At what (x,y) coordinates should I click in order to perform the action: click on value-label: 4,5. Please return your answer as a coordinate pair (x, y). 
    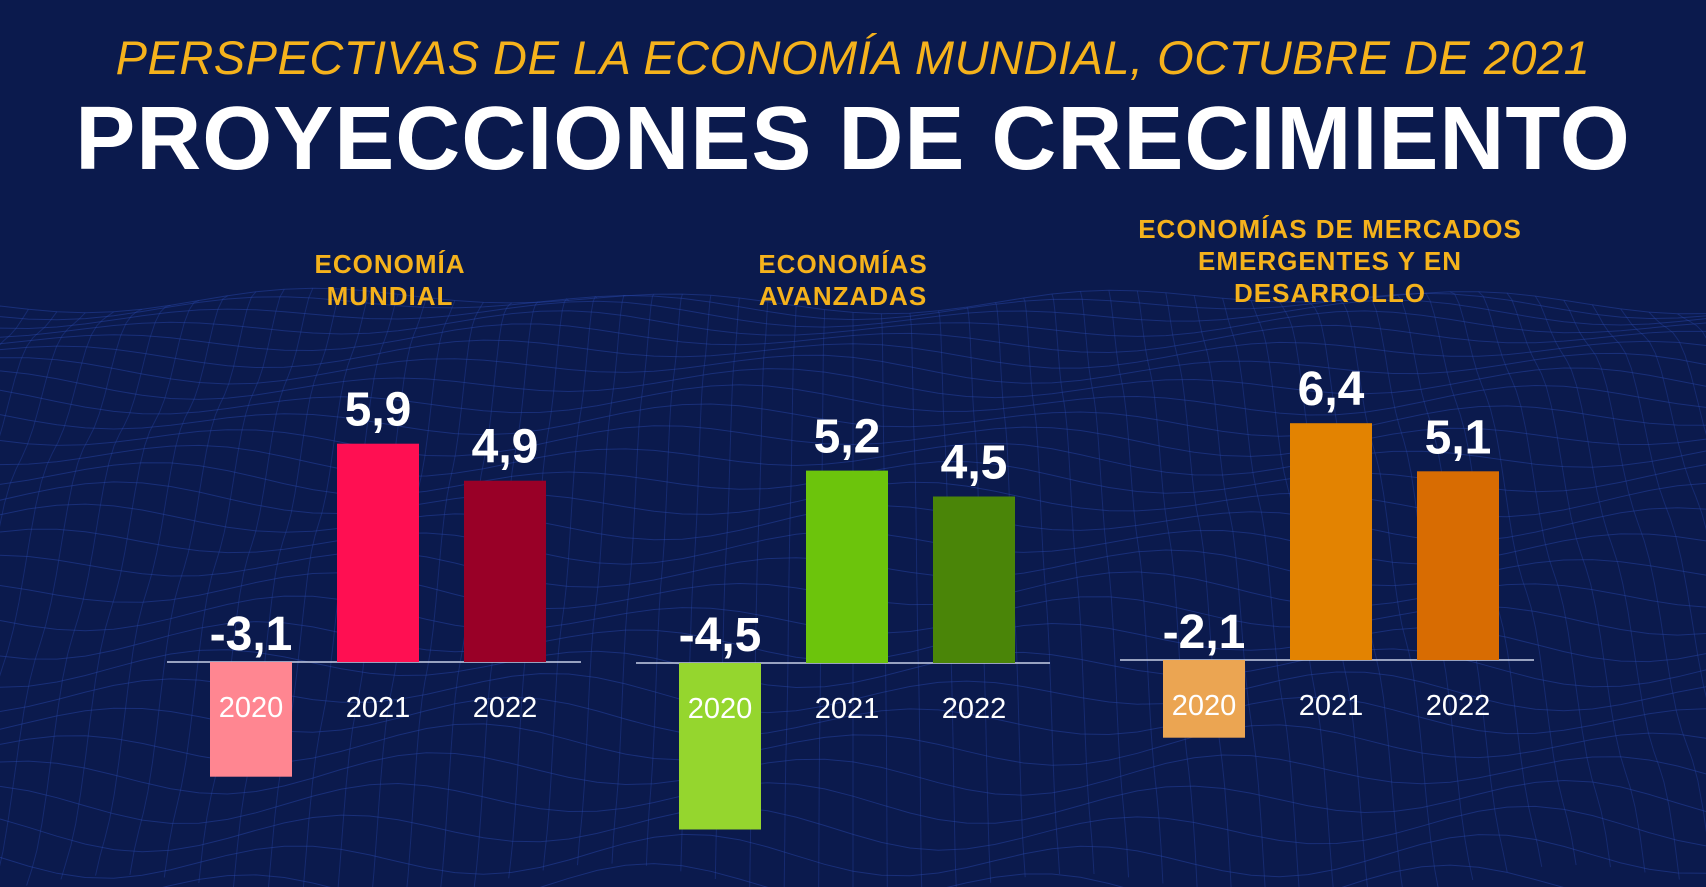
    Looking at the image, I should click on (974, 463).